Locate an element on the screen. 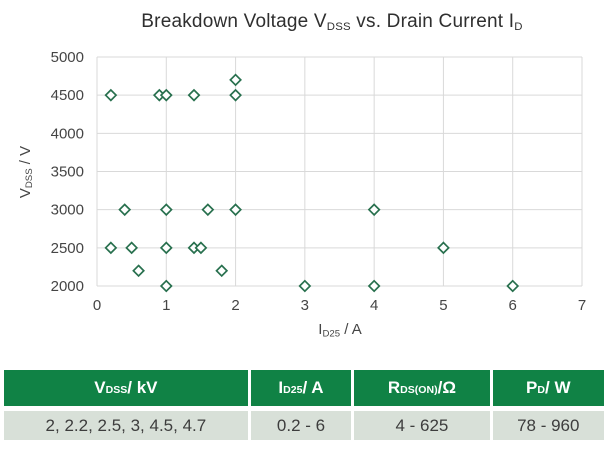 The image size is (607, 450). y-axis-label: VDSS / V is located at coordinates (26, 172).